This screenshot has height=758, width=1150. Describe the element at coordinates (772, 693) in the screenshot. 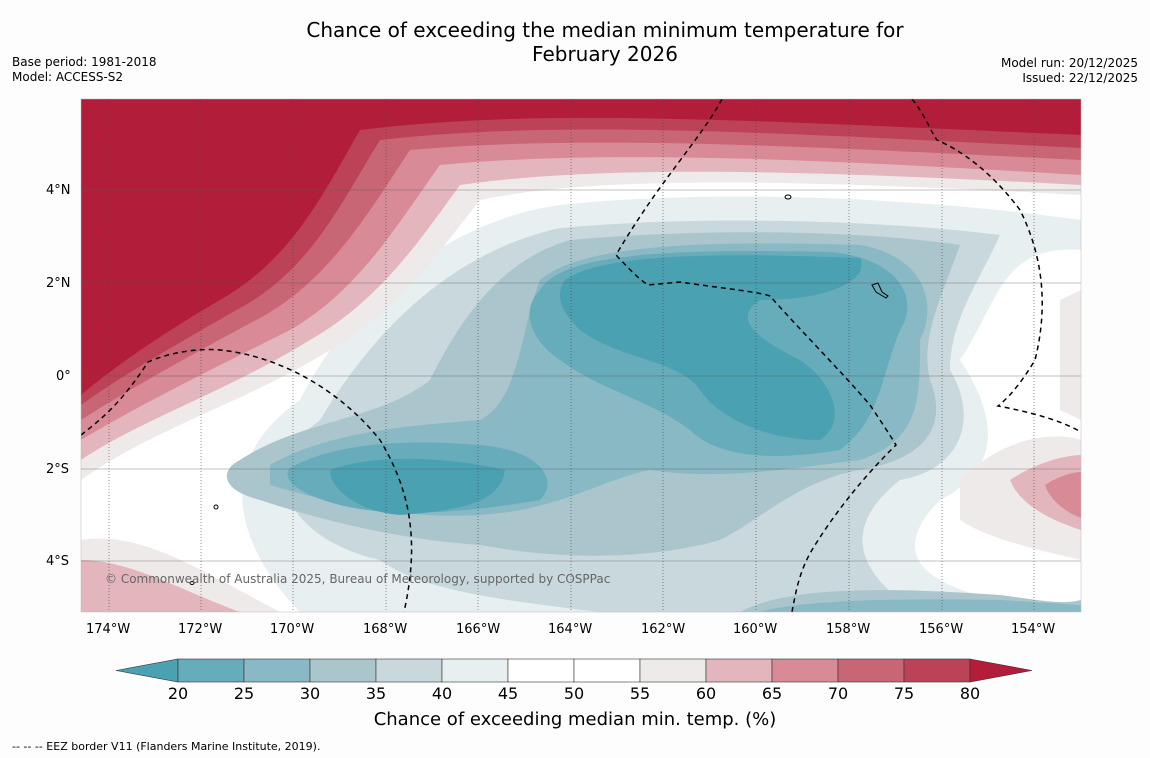

I see `cb-tick: 65` at that location.